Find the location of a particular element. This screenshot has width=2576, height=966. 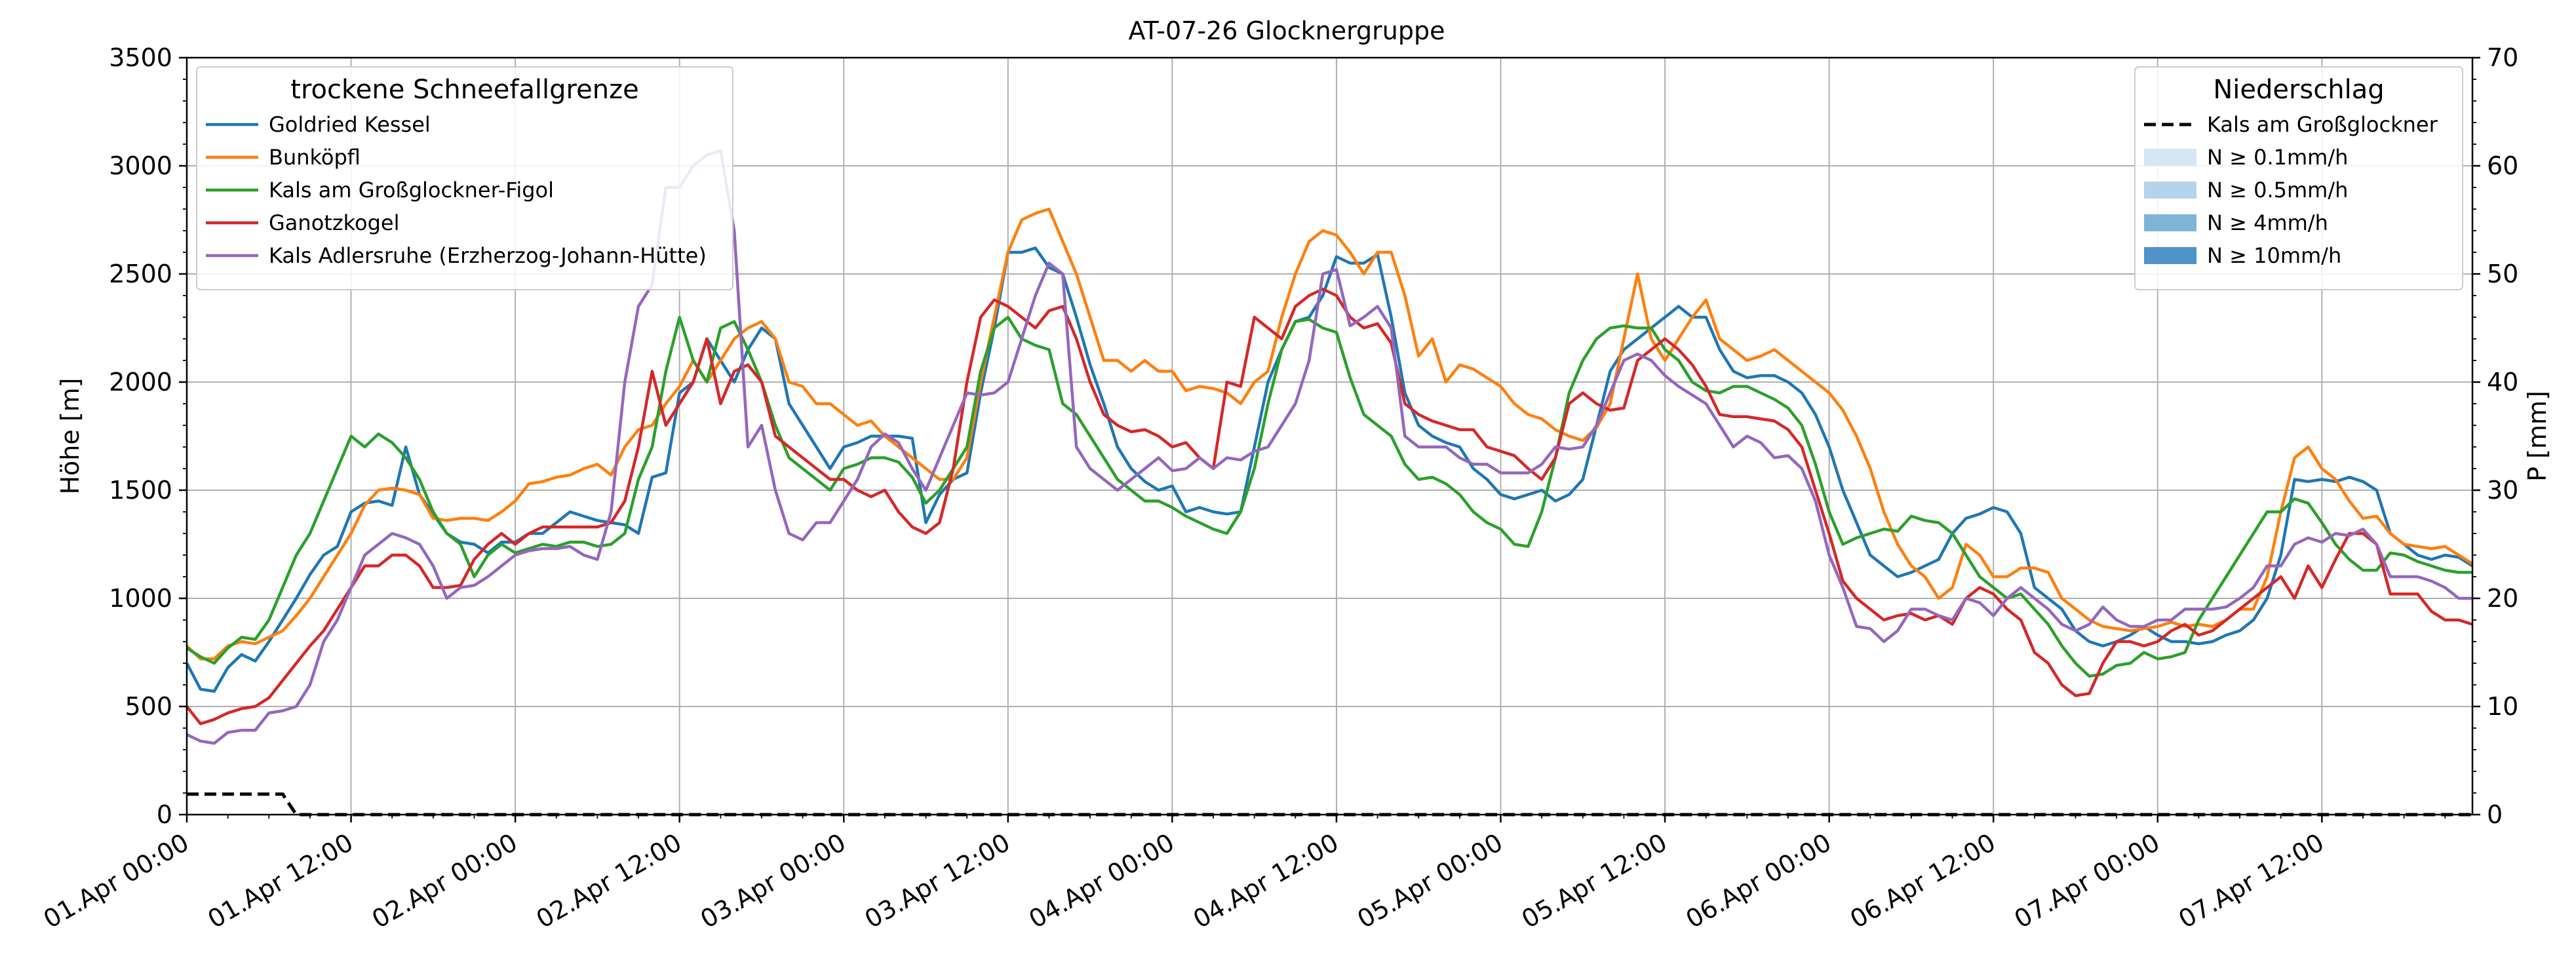

legend-right-label-2: N ≥ 0.5mm/h is located at coordinates (2277, 190).